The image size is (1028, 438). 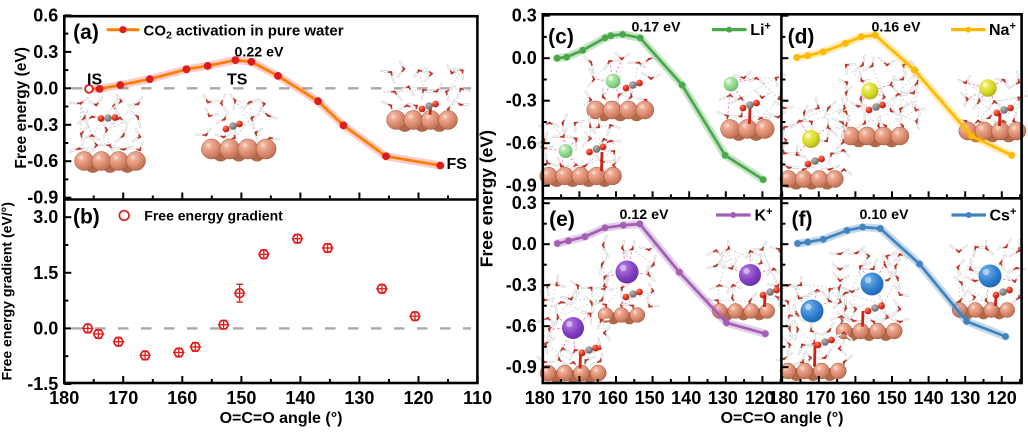 I want to click on svg-text: 0.10 eV, so click(x=884, y=215).